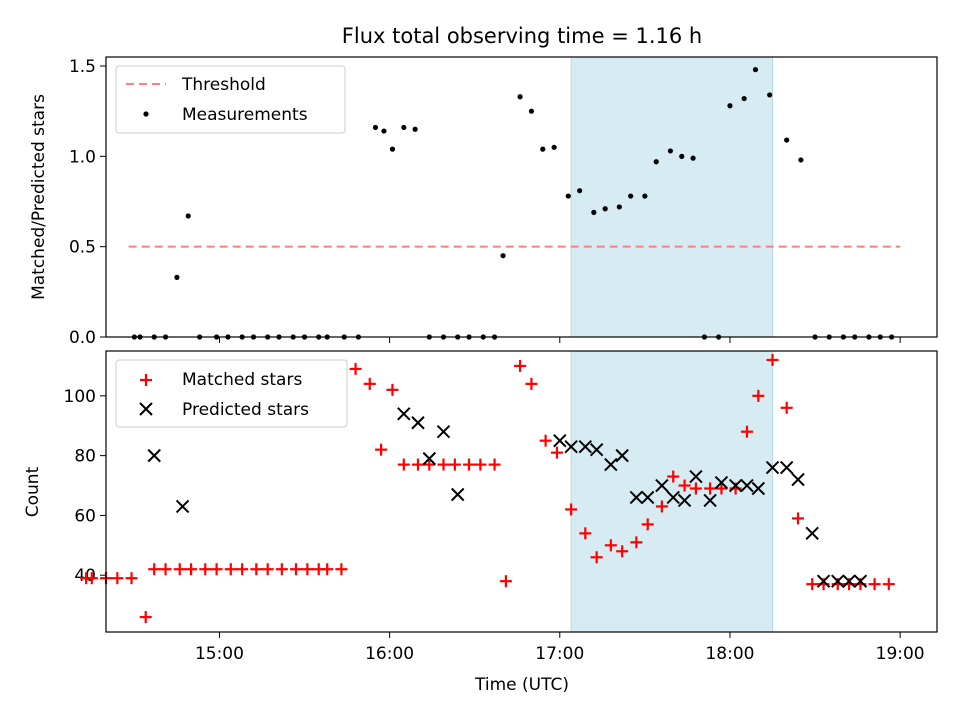  Describe the element at coordinates (900, 654) in the screenshot. I see `x-tick-label: 19:00` at that location.